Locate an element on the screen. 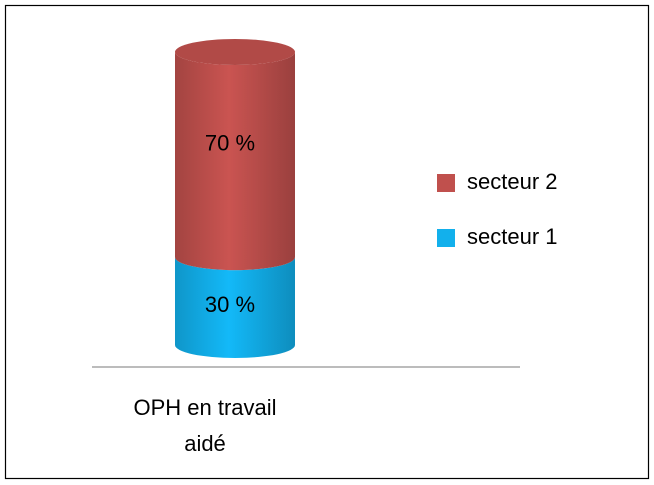 Image resolution: width=654 pixels, height=485 pixels. legend-label: secteur 1 is located at coordinates (512, 236).